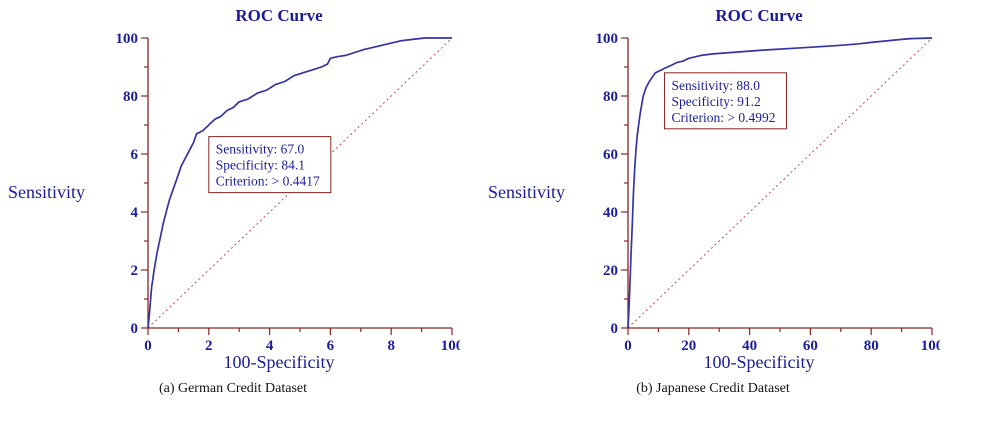 The width and height of the screenshot is (988, 435). I want to click on annotation-text: Specificity: 91.2, so click(715, 101).